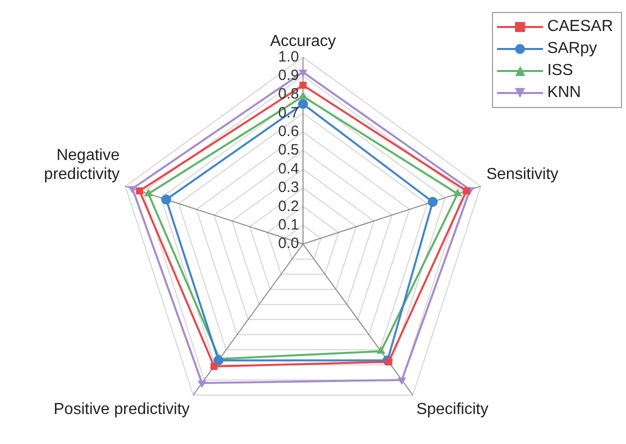 The height and width of the screenshot is (444, 626). I want to click on y-tick-label: 0.9, so click(288, 75).